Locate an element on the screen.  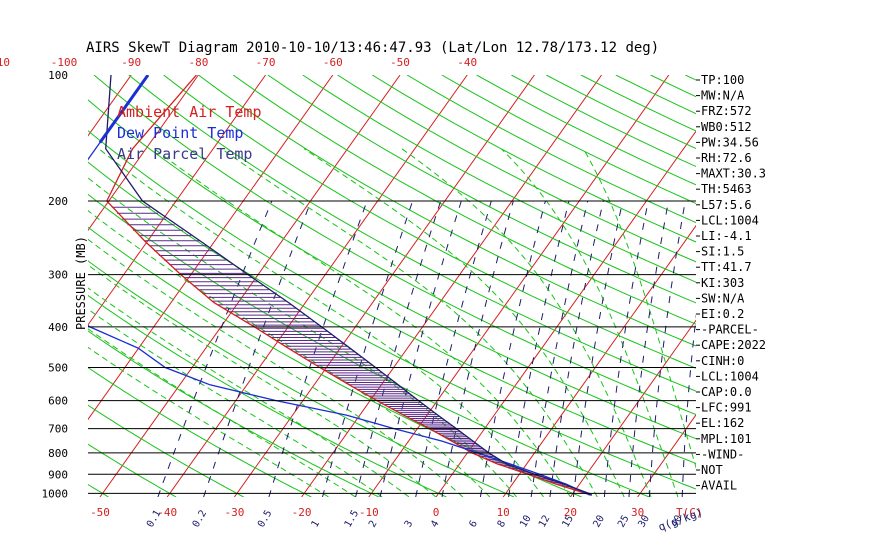
index-label: WB0:512 is located at coordinates (726, 127).